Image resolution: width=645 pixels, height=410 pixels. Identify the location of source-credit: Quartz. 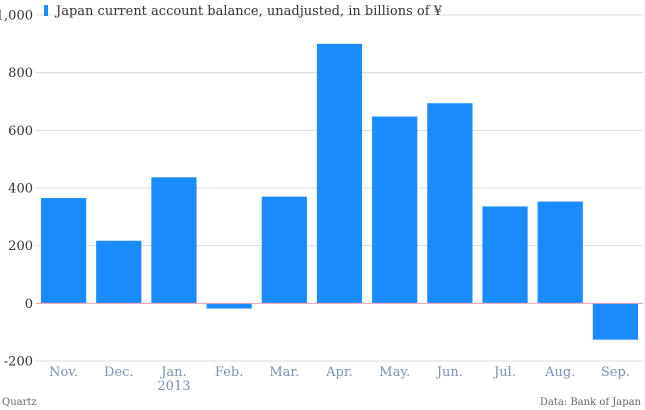
(19, 402).